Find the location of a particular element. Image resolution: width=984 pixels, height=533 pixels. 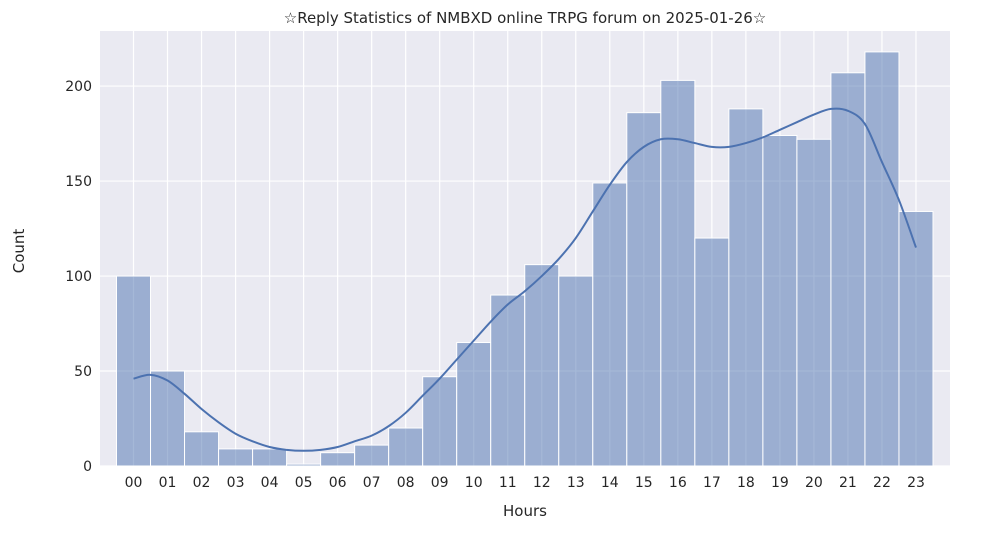

x-tick-label: 11 is located at coordinates (508, 483).